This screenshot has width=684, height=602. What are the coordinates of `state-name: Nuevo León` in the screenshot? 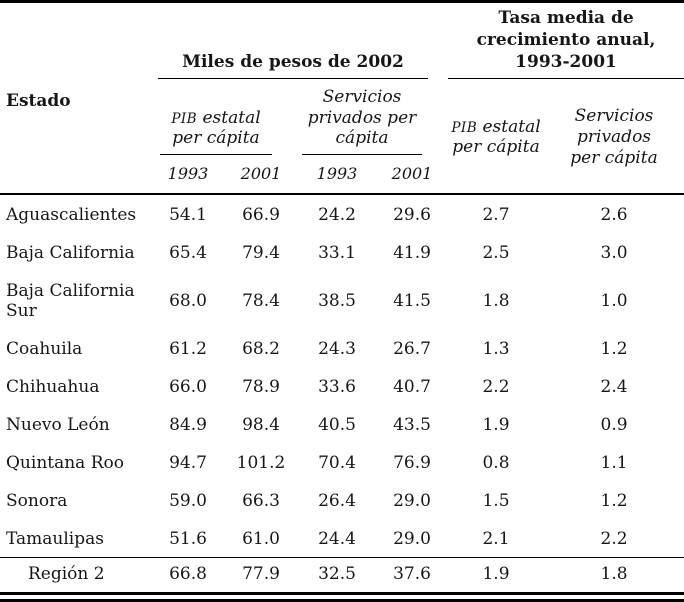 It's located at (58, 425).